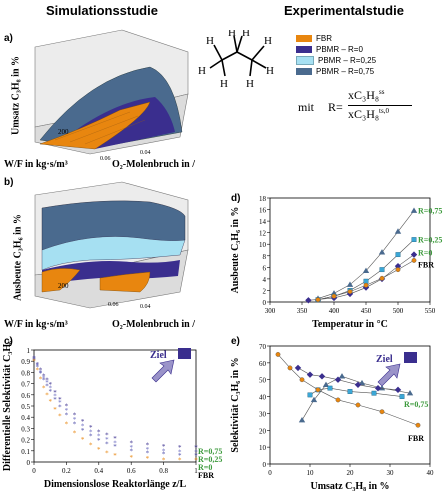 This screenshot has height=500, width=448. I want to click on surface-b-tick-006: 0.06, so click(113, 305).